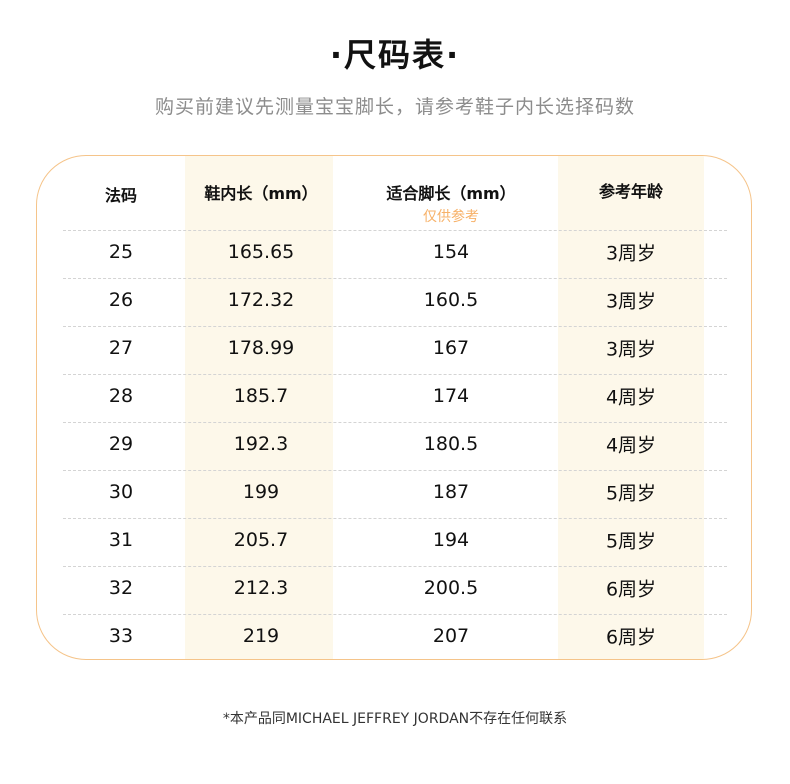  I want to click on disclaimer: *本产品同MICHAEL JEFFREY JORDAN不存在任何联系, so click(395, 719).